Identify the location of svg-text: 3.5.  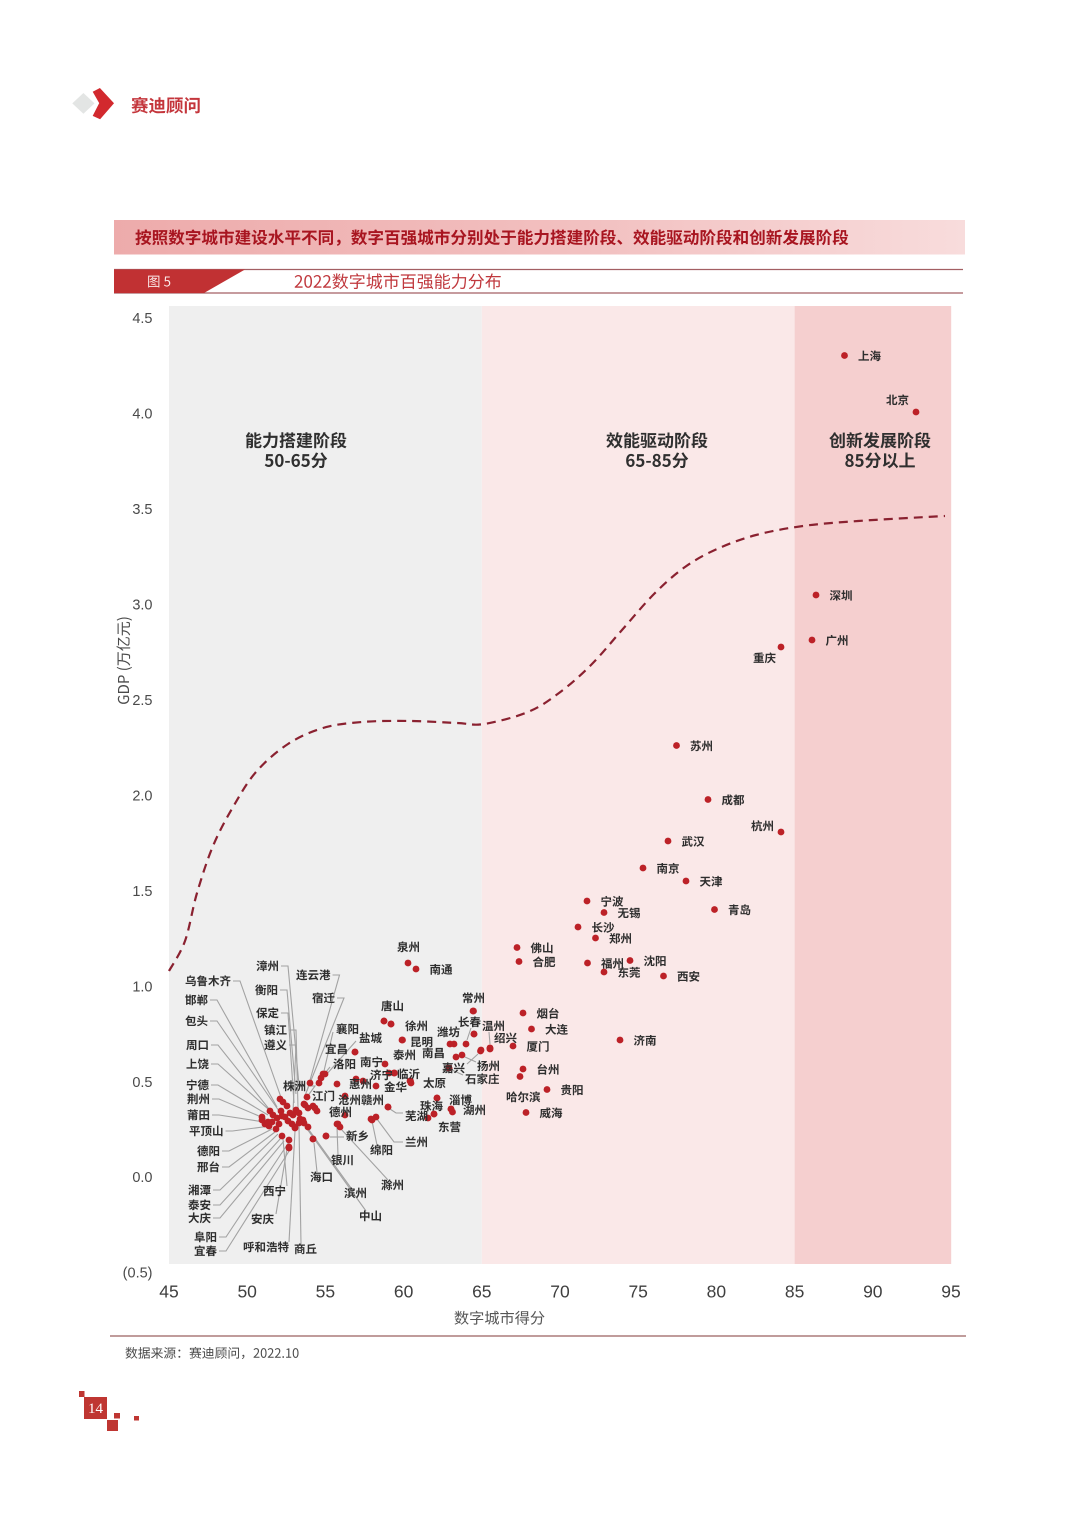
(142, 510).